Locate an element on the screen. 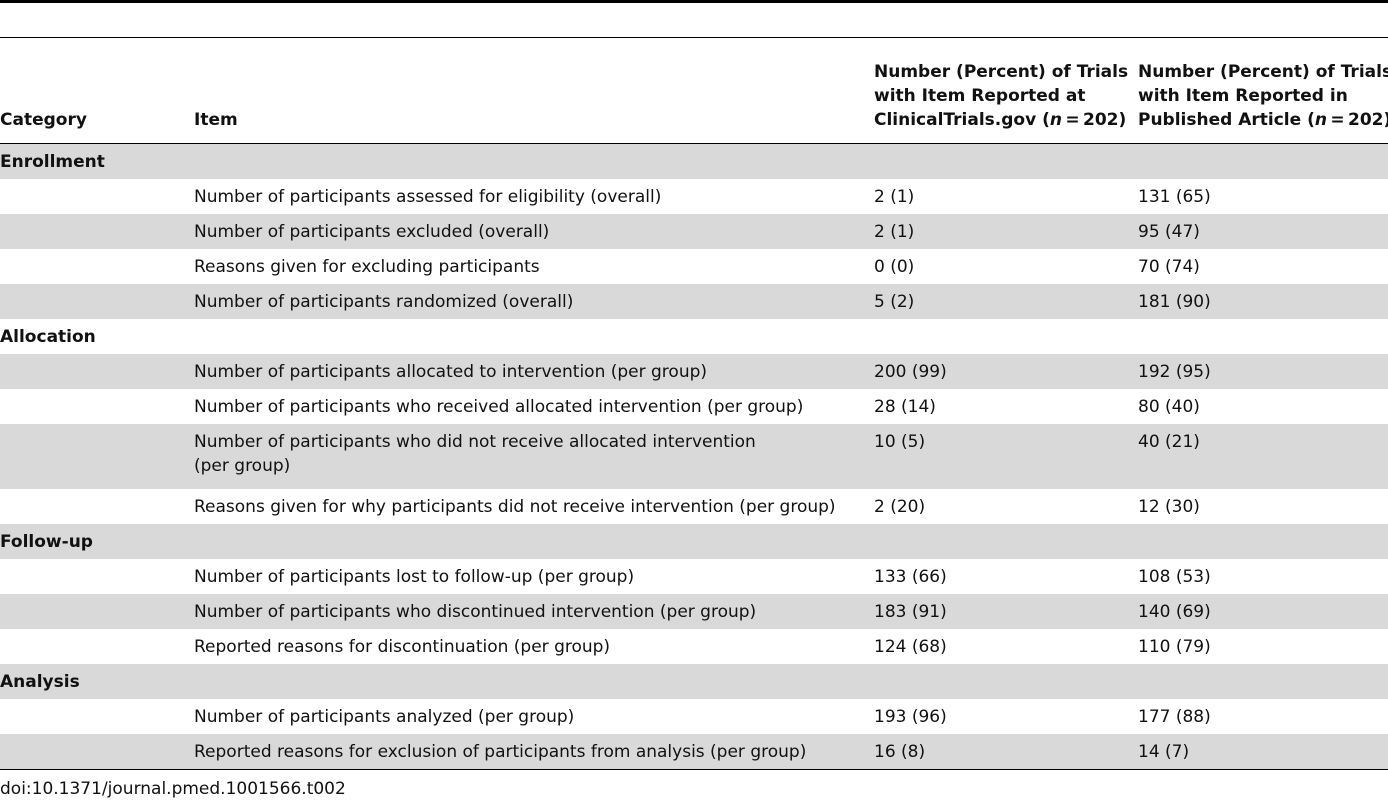 This screenshot has height=801, width=1388. published-value: 95 (47) is located at coordinates (1169, 231).